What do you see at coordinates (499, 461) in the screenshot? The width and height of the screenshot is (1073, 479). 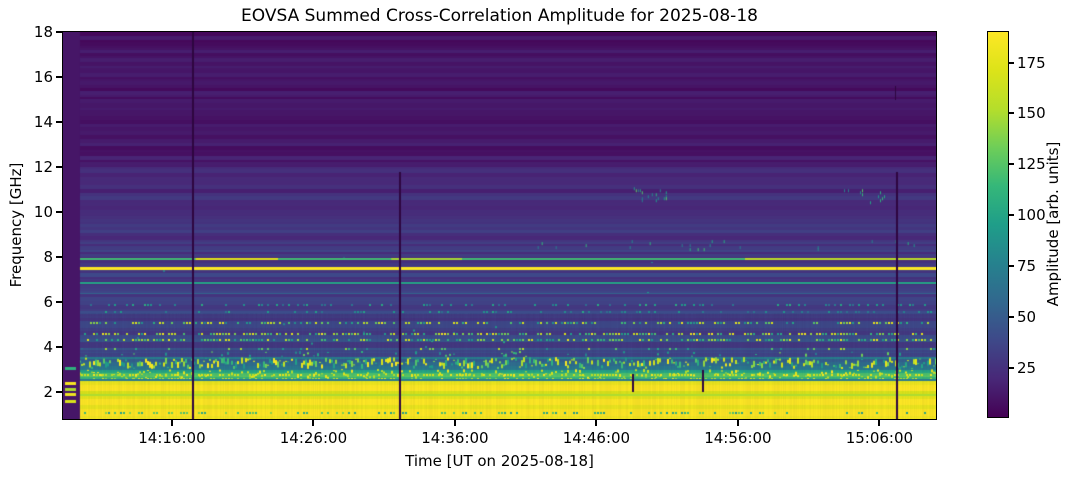 I see `x-axis-label: Time [UT on 2025-08-18]` at bounding box center [499, 461].